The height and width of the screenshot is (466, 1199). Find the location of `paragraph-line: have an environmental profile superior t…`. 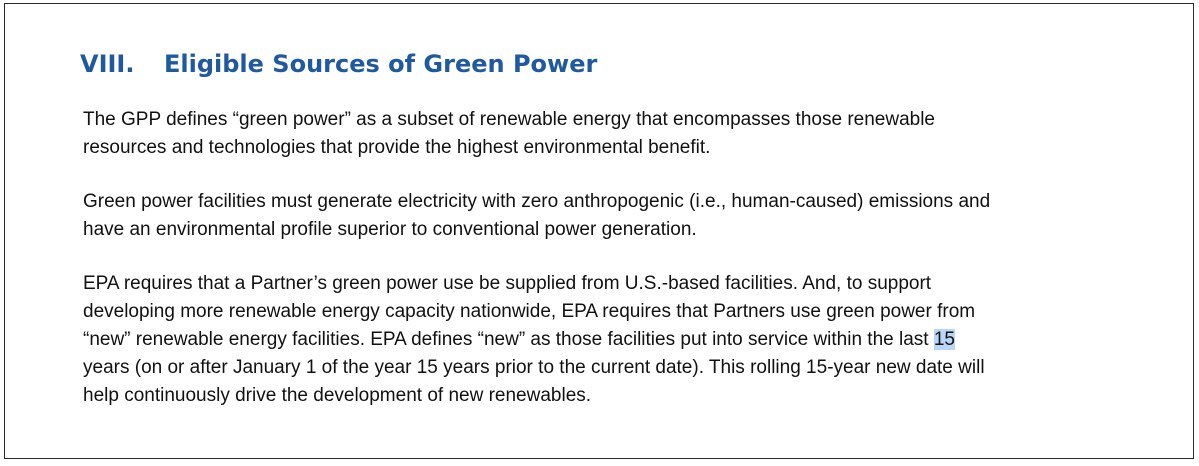

paragraph-line: have an environmental profile superior t… is located at coordinates (390, 229).